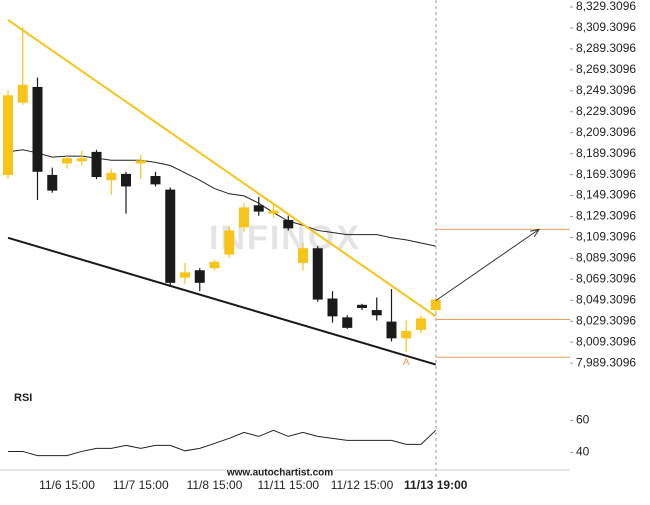  Describe the element at coordinates (606, 6) in the screenshot. I see `y-tick-label: 8,329.3096` at that location.